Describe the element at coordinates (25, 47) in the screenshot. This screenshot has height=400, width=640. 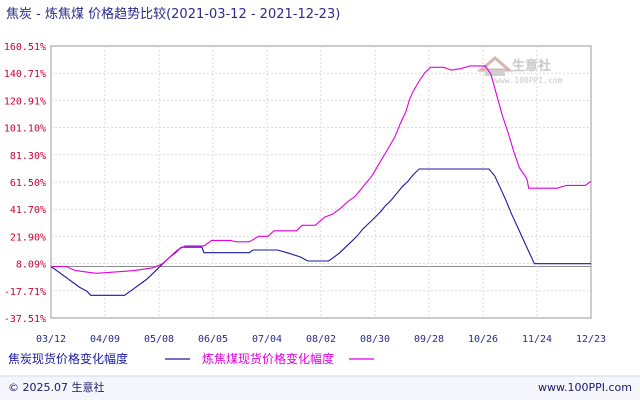
I see `y-tick-label: 160.51%` at that location.